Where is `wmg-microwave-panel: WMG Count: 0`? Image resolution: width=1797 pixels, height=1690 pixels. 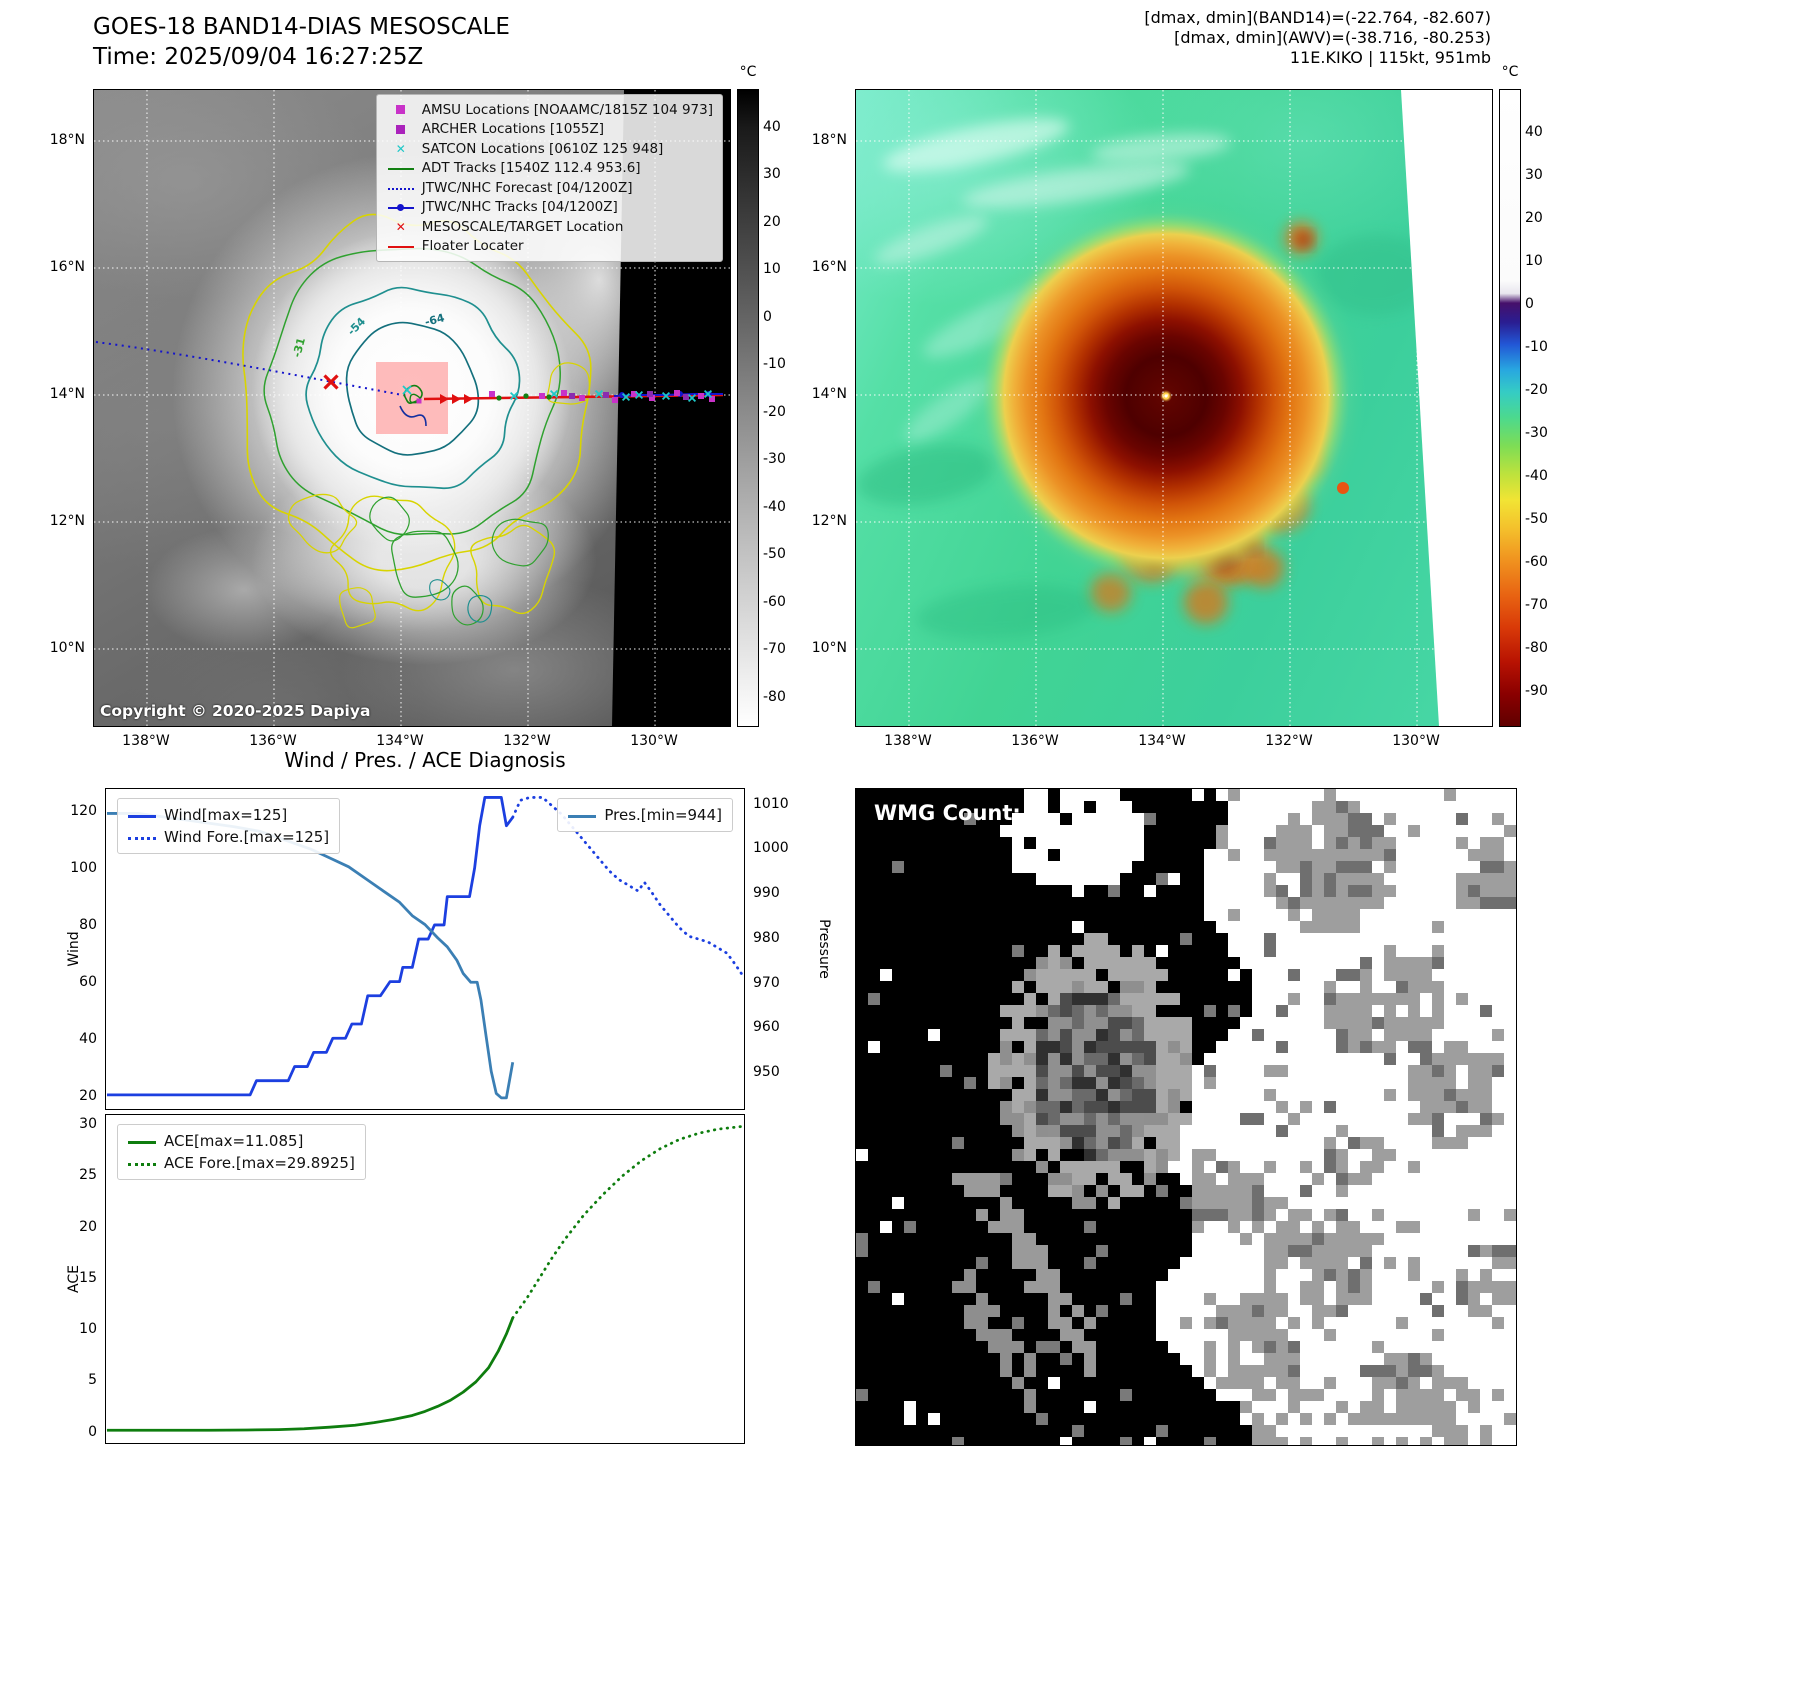 wmg-microwave-panel: WMG Count: 0 is located at coordinates (1186, 1117).